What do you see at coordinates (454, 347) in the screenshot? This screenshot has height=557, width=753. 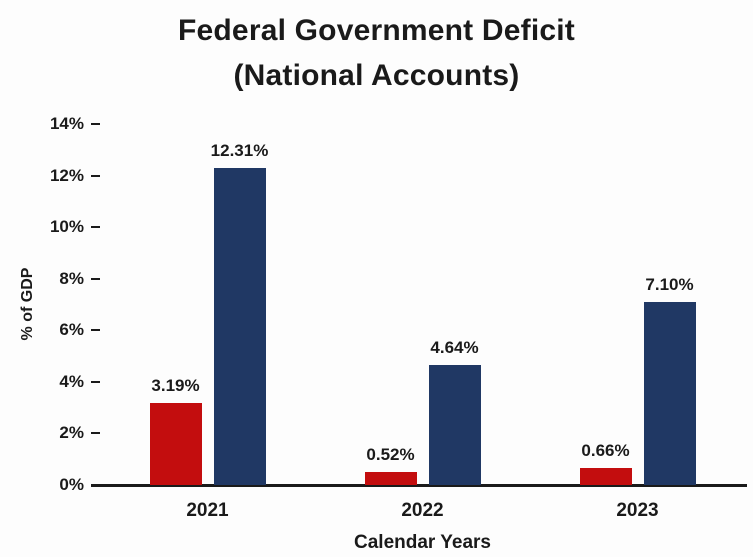 I see `bar-label-2022-navy: 4.64%` at bounding box center [454, 347].